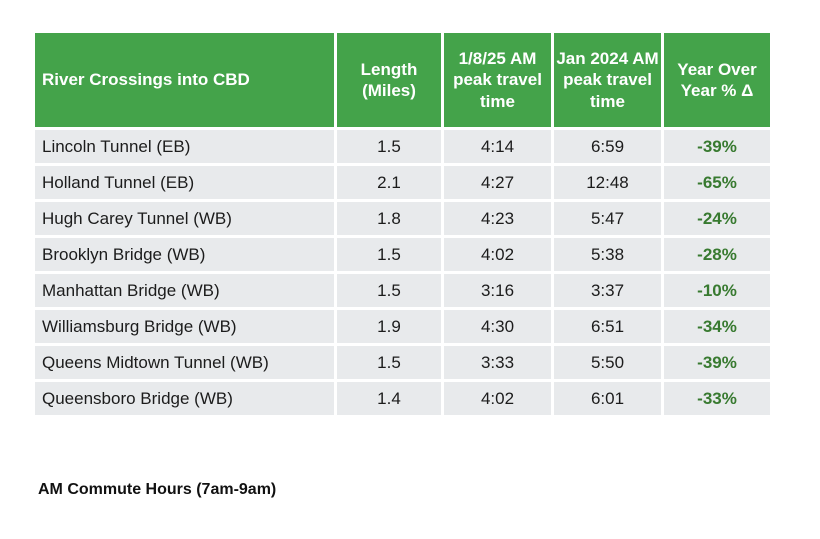  Describe the element at coordinates (157, 489) in the screenshot. I see `am-commute-hours-note: AM Commute Hours (7am-9am)` at that location.